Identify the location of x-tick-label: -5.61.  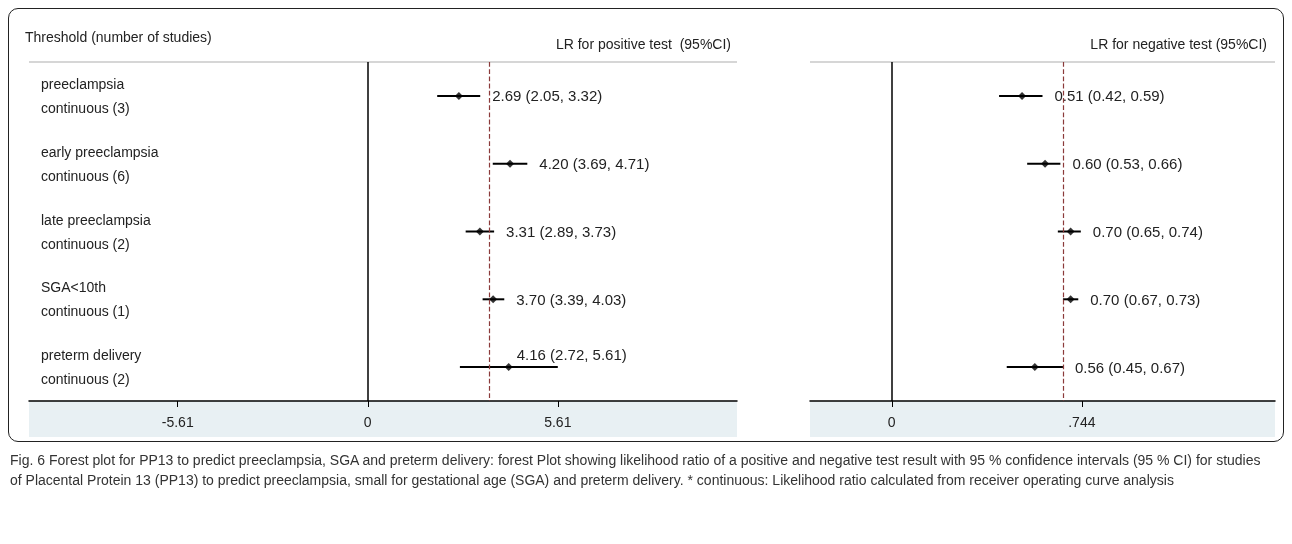
(177, 422).